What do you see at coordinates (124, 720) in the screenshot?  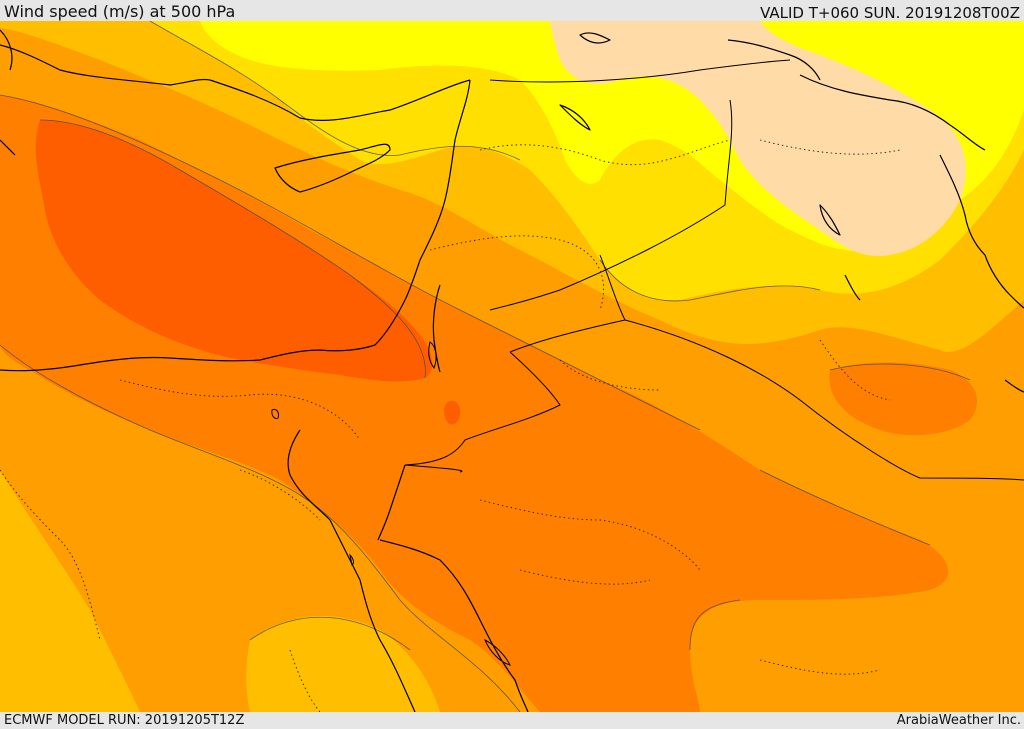 I see `model-run-label: ECMWF MODEL RUN: 20191205T12Z` at bounding box center [124, 720].